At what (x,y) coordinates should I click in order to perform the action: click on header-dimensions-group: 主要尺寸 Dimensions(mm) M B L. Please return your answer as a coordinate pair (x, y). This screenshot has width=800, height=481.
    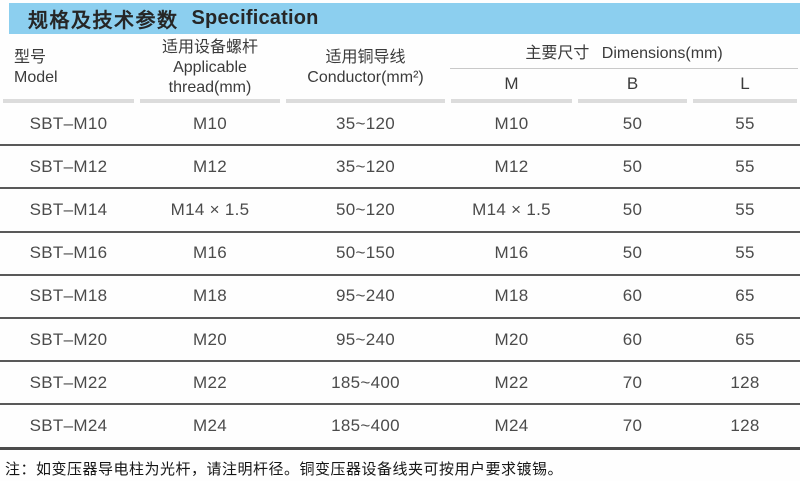
    Looking at the image, I should click on (624, 67).